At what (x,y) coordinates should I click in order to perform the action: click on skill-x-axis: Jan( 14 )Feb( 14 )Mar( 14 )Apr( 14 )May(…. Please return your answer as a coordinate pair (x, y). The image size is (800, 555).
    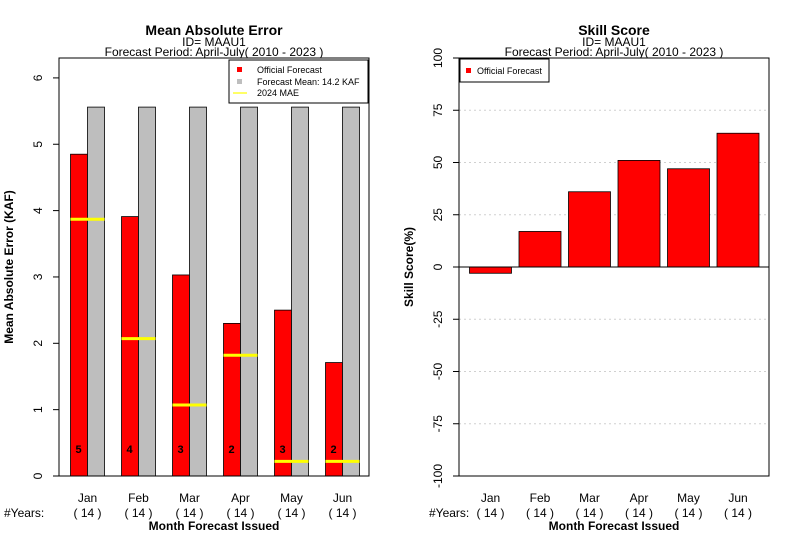
    Looking at the image, I should click on (614, 505).